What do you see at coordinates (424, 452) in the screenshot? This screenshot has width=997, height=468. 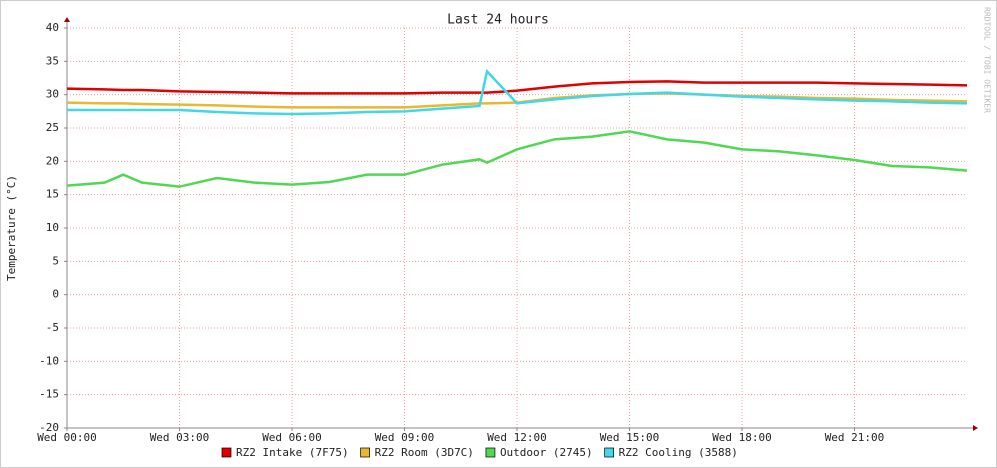 I see `legend-label: RZ2 Room (3D7C)` at bounding box center [424, 452].